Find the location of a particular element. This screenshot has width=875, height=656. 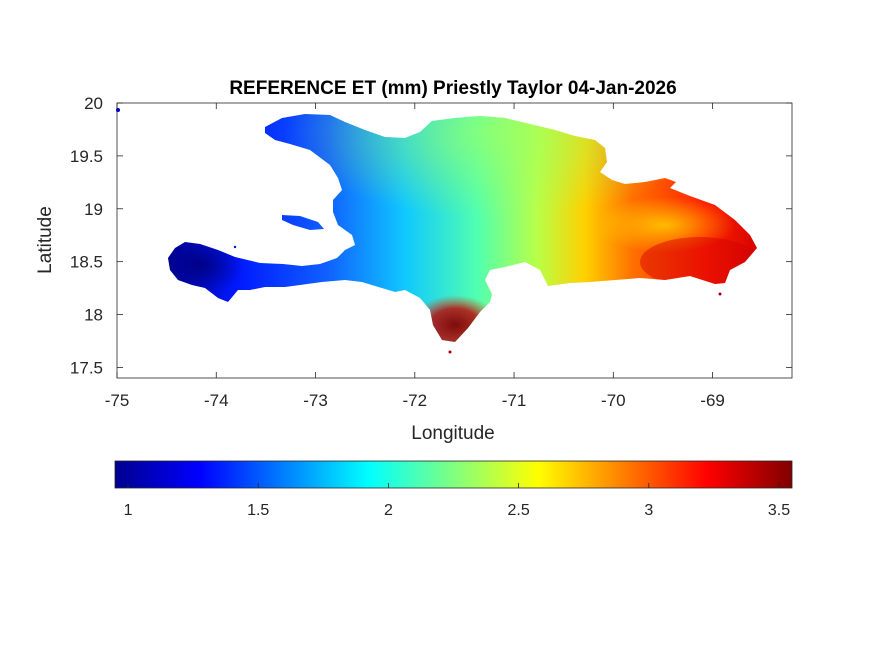

y-tick-label: 18.5 is located at coordinates (86, 262).